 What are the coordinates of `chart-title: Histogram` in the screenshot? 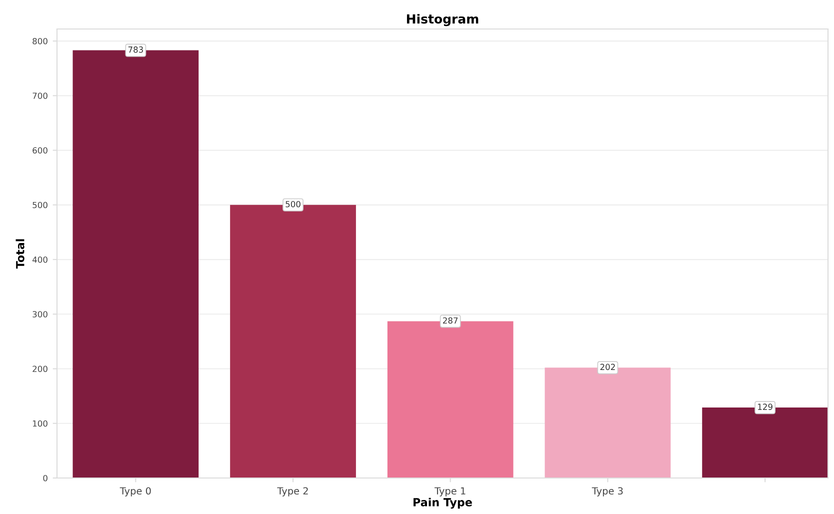 It's located at (442, 20).